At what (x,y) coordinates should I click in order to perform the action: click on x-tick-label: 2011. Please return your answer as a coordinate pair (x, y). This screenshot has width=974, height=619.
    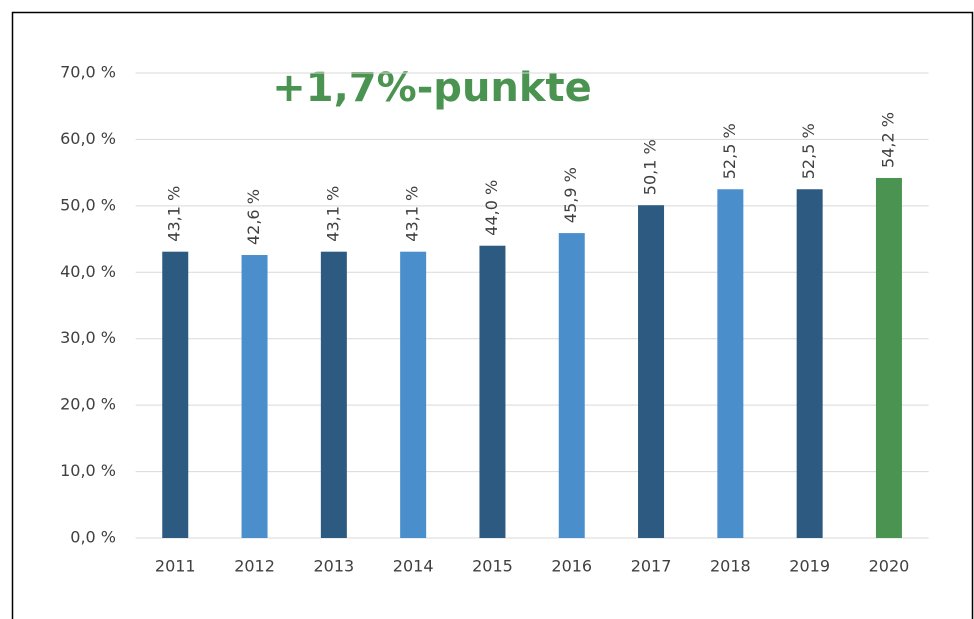
    Looking at the image, I should click on (175, 566).